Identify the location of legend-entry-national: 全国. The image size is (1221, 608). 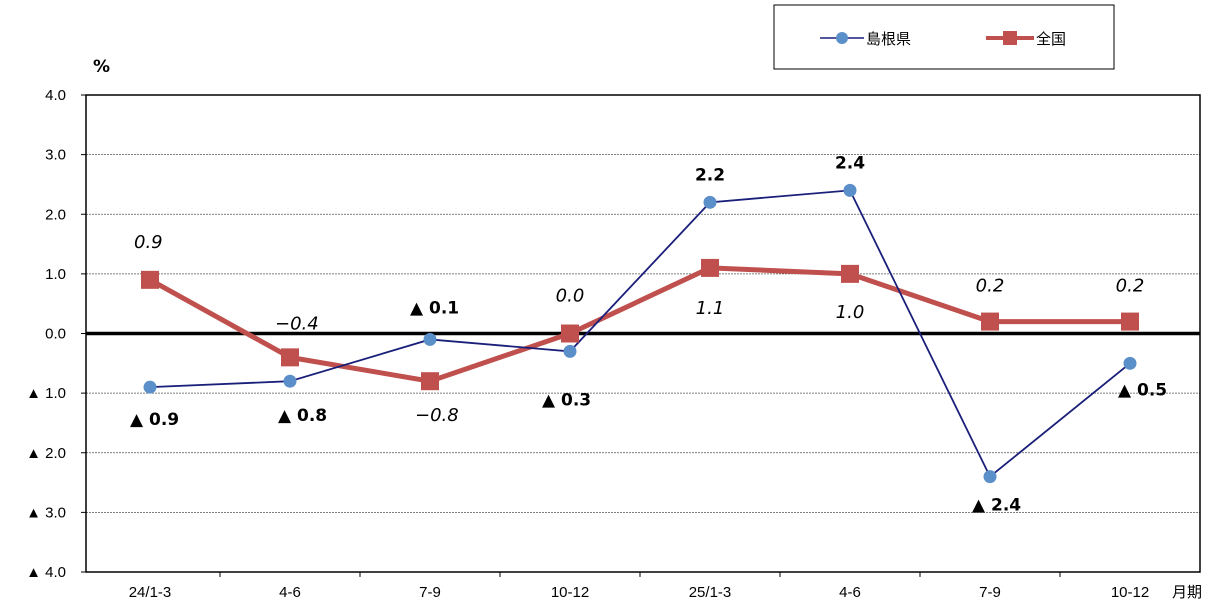
(1026, 39).